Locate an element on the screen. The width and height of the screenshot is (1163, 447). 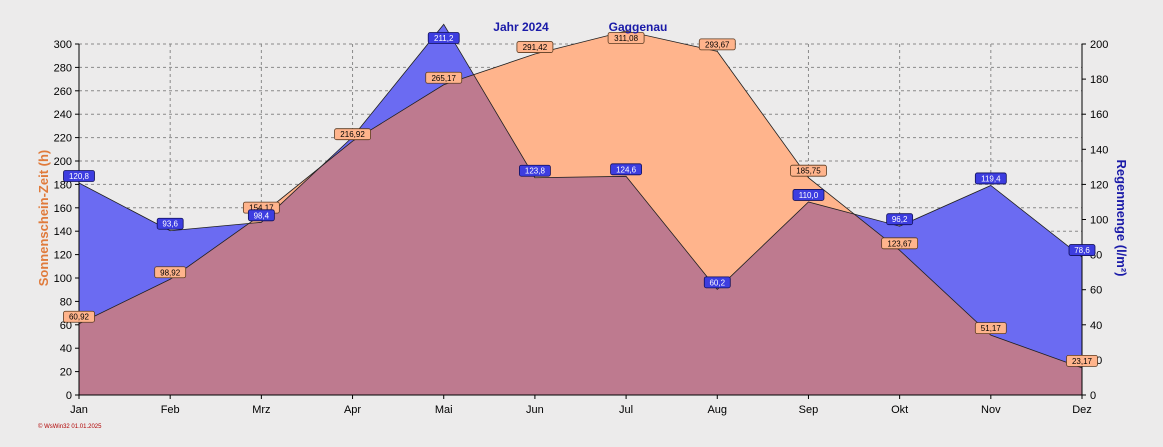
sun-data-label: 51,17 is located at coordinates (990, 328).